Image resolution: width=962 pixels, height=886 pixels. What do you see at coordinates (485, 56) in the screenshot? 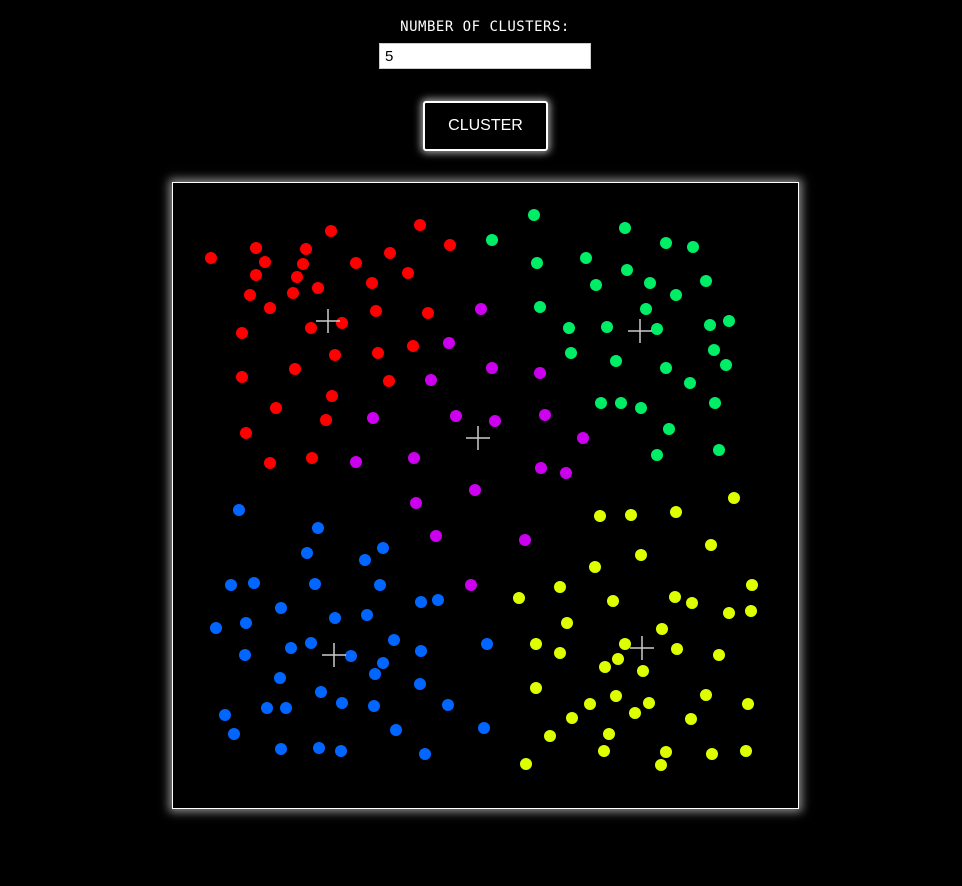
I see `clusters-input` at bounding box center [485, 56].